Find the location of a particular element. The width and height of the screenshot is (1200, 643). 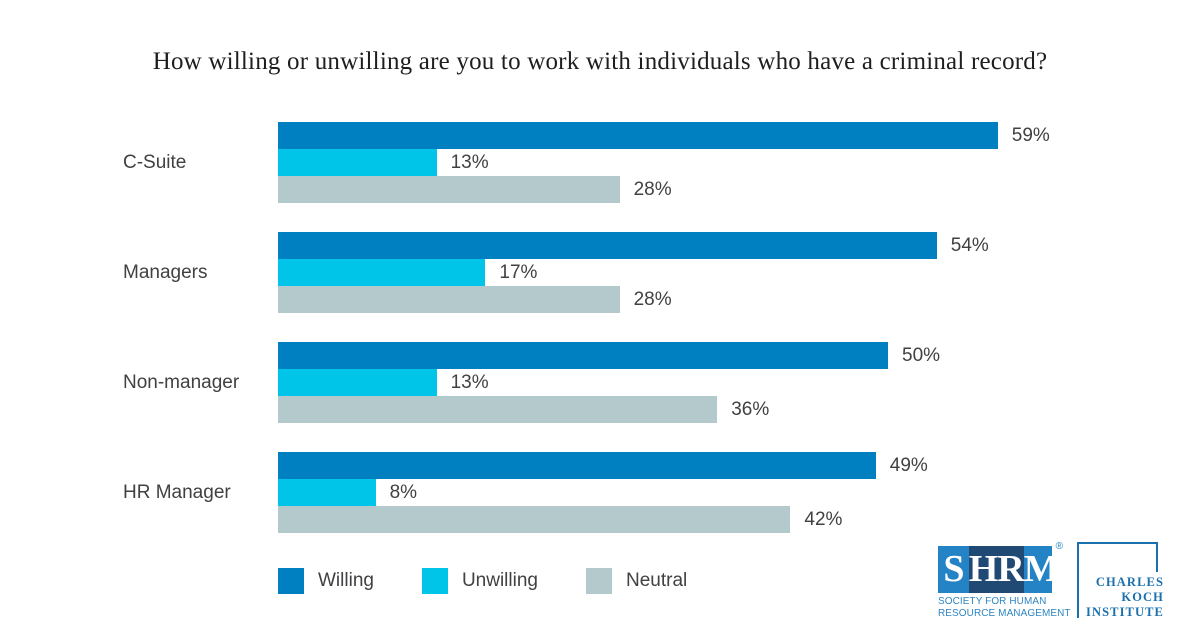

shrm-letter-m: M is located at coordinates (1041, 569).